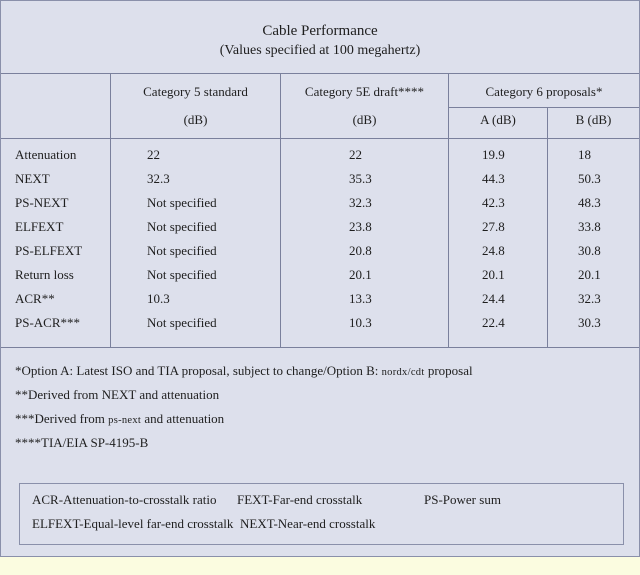  Describe the element at coordinates (589, 226) in the screenshot. I see `cell-cat6-b: 33.8` at that location.